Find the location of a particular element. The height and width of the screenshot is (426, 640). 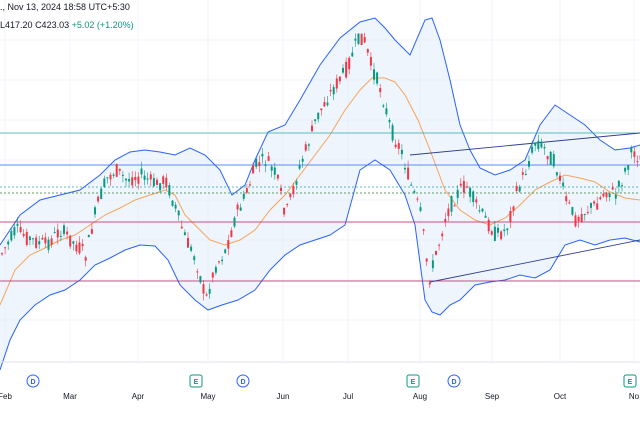

trend-channel is located at coordinates (524, 207).